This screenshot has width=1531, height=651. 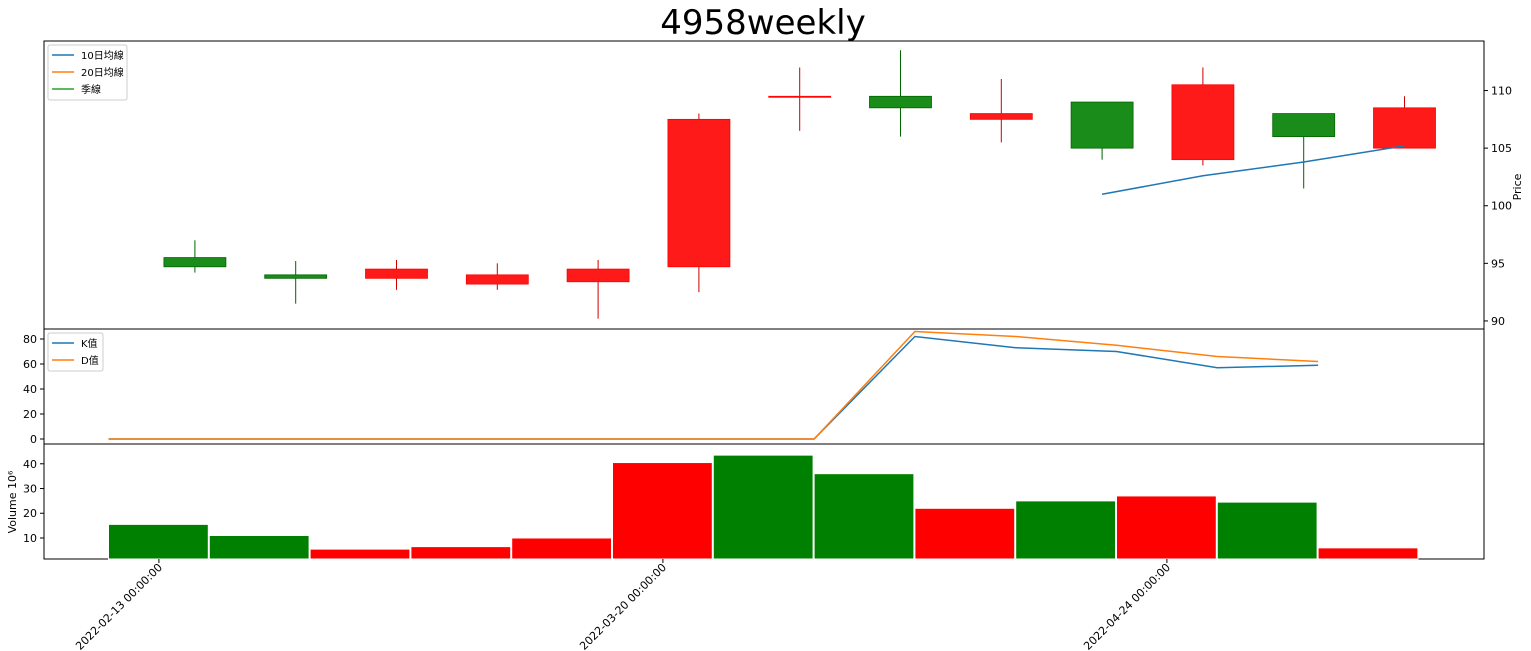 I want to click on price-legend: 10日均線 20日均線 季線, so click(x=87, y=72).